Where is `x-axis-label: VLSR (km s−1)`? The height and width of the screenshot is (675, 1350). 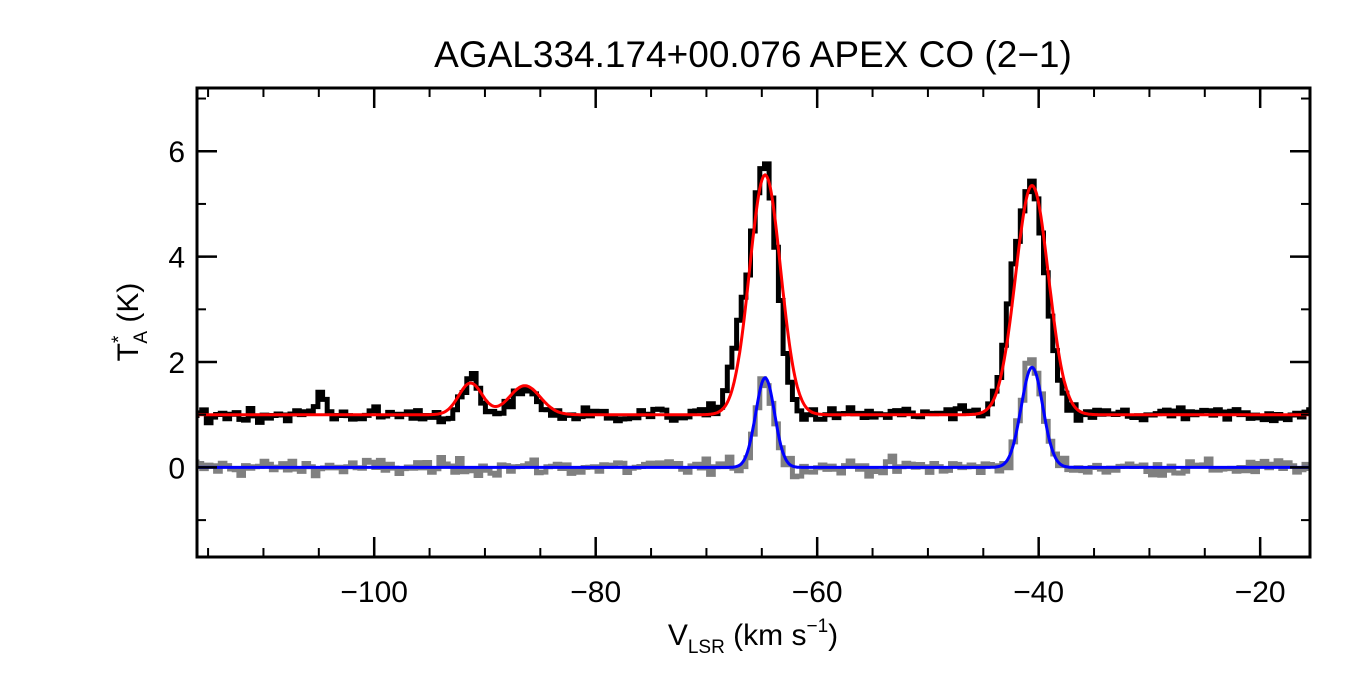
x-axis-label: VLSR (km s−1) is located at coordinates (753, 637).